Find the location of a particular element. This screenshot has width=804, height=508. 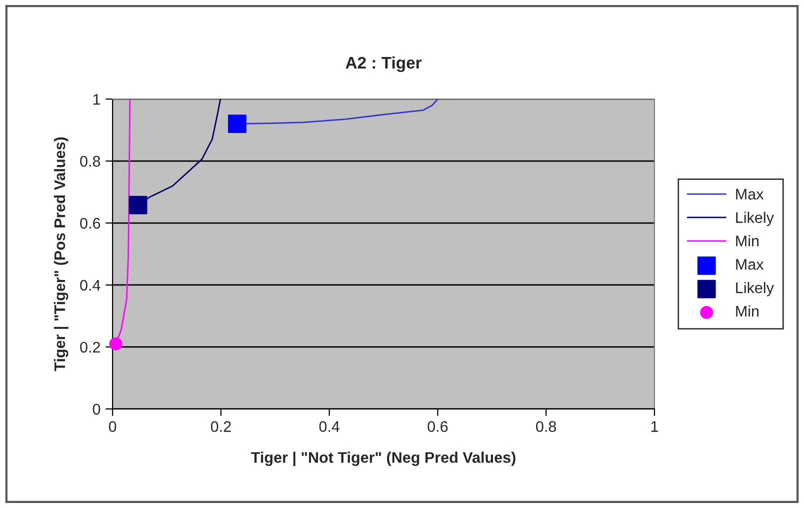

x-tick-label: 0.4 is located at coordinates (329, 426).